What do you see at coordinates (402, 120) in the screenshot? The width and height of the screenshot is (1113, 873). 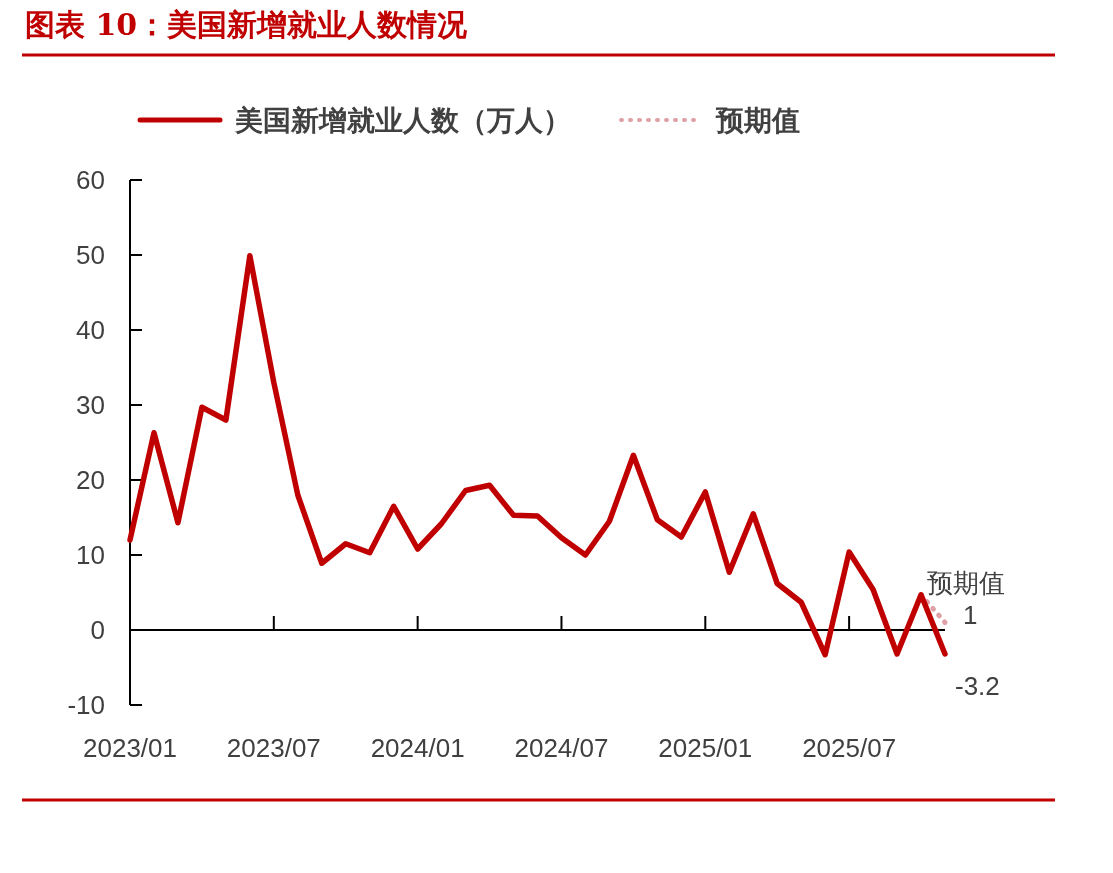 I see `legend-label: 美国新增就业人数（万人）` at bounding box center [402, 120].